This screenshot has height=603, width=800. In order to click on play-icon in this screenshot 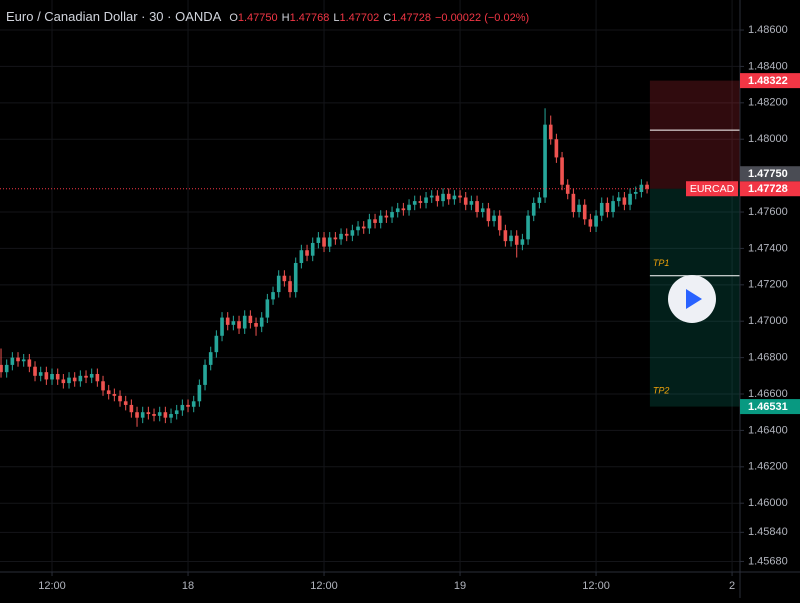, I will do `click(694, 299)`.